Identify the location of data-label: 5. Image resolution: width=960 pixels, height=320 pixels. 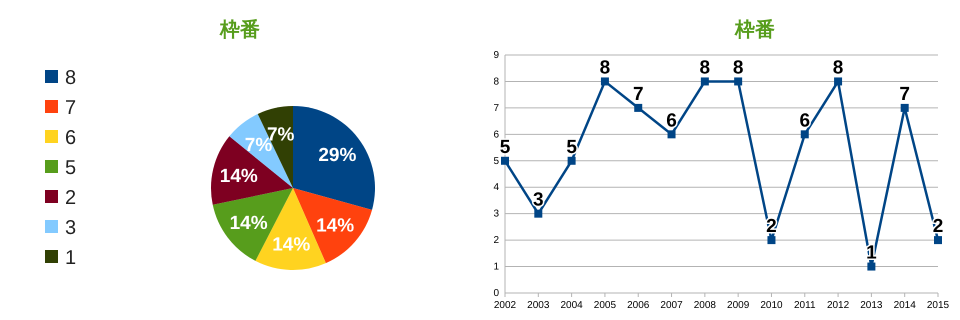
(572, 147).